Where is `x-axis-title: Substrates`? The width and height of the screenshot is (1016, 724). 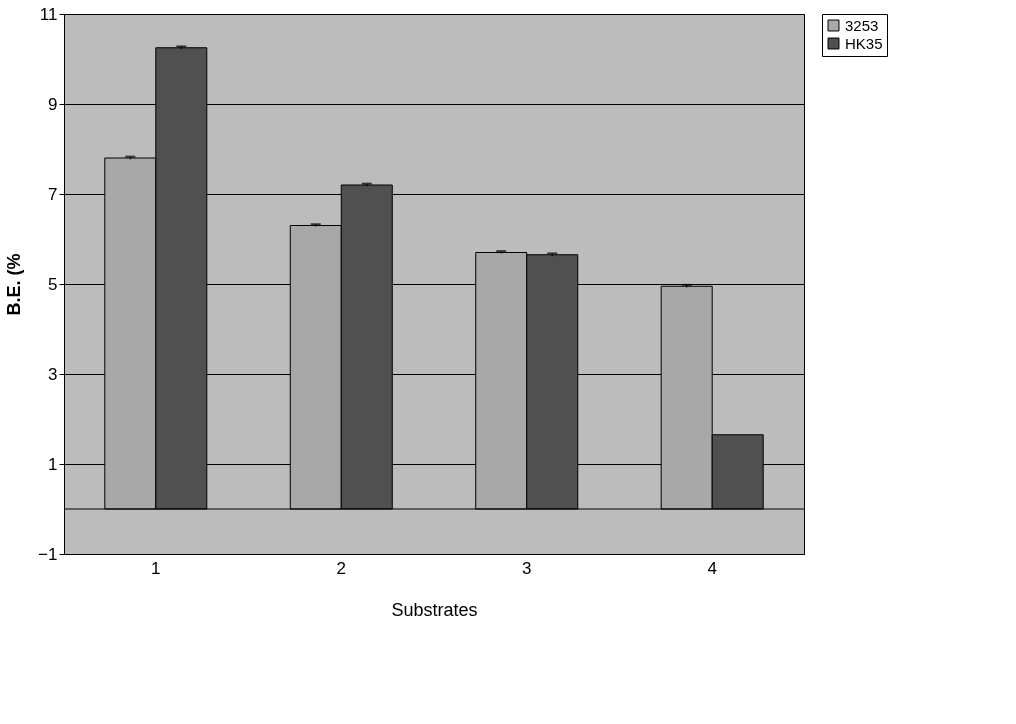 x-axis-title: Substrates is located at coordinates (434, 609).